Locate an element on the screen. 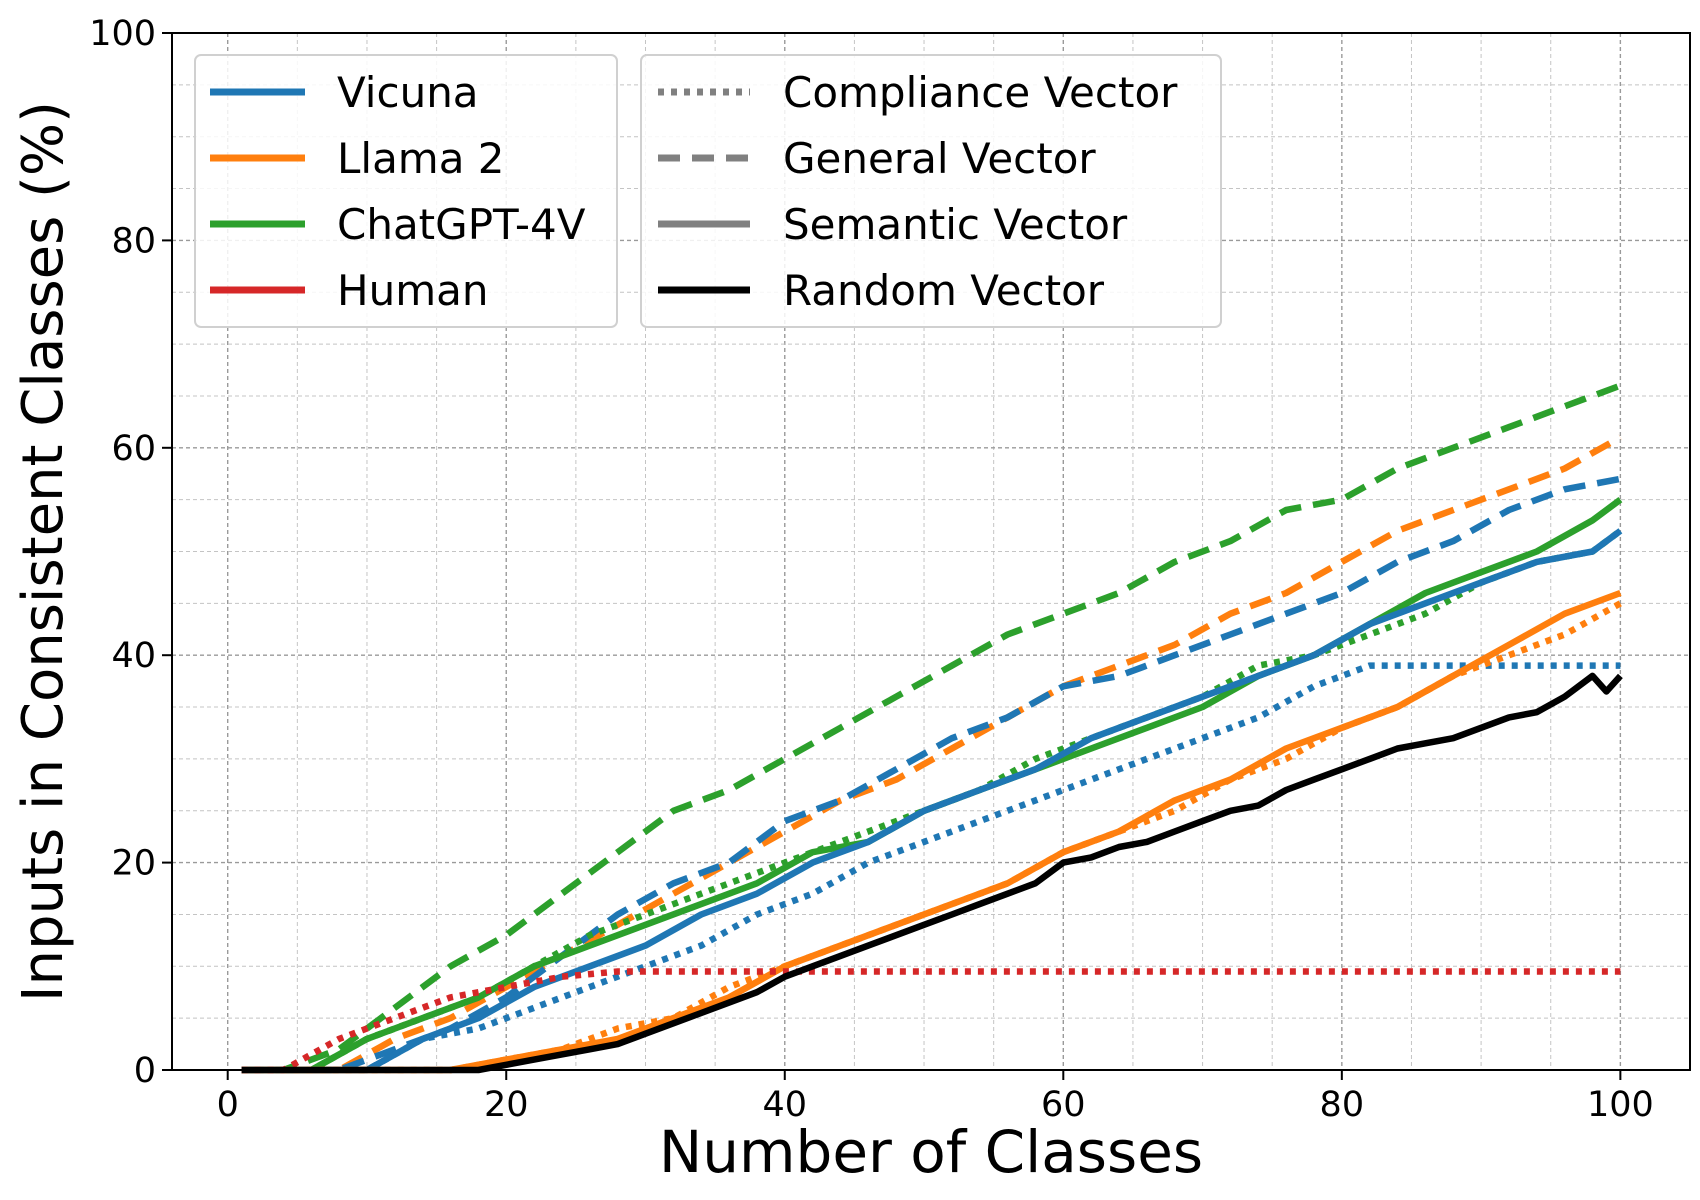  series-line-human-compliance-vector is located at coordinates (931, 1021).